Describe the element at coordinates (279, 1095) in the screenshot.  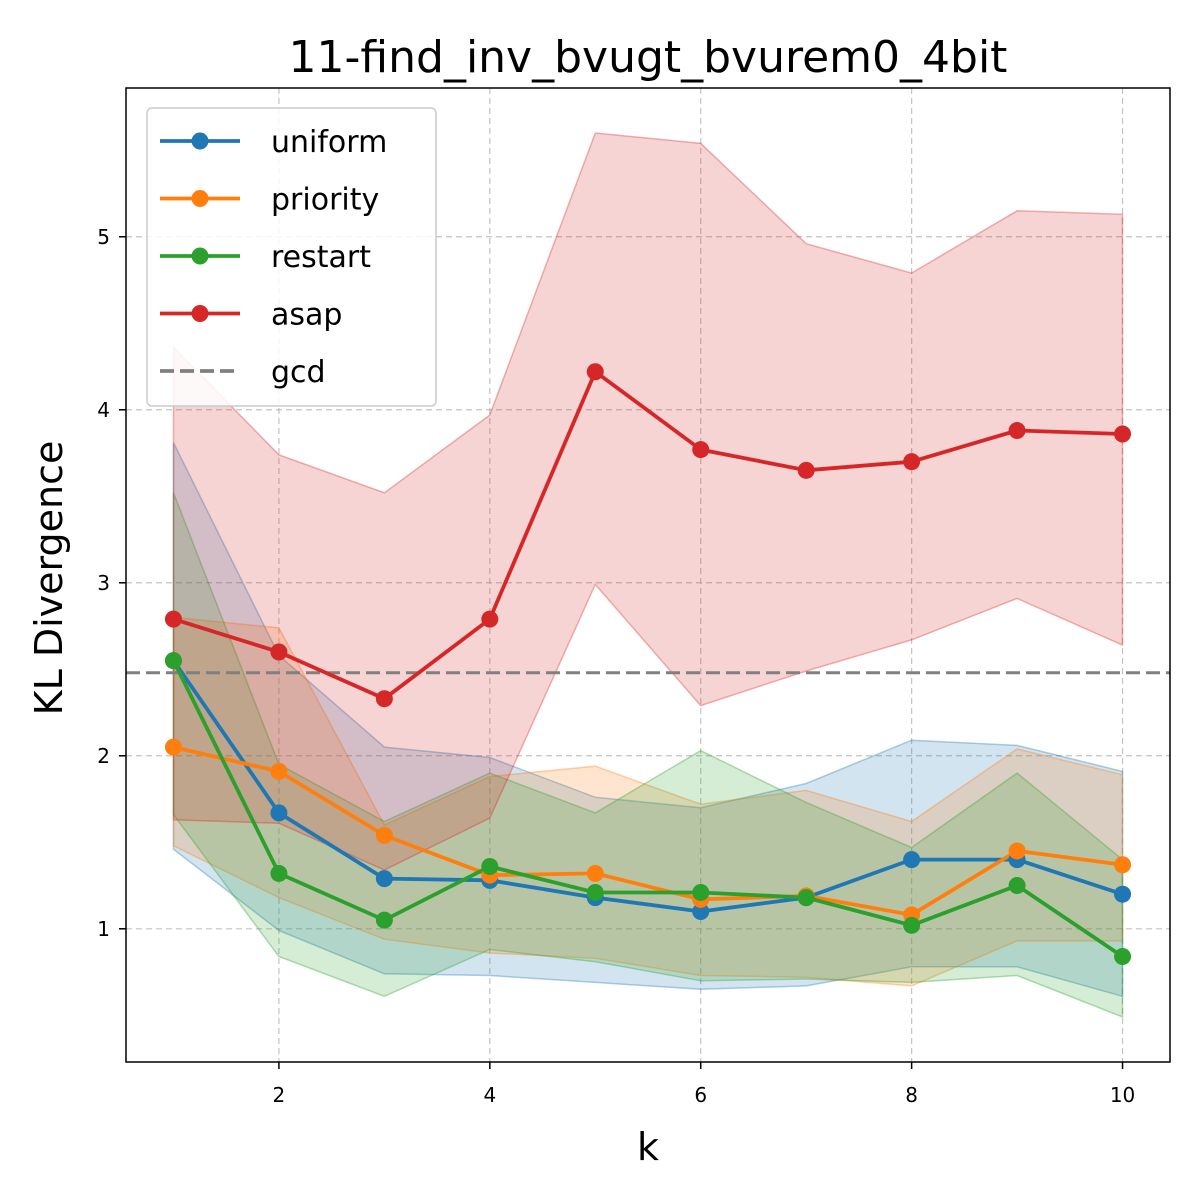
I see `x-tick-label: 2` at that location.